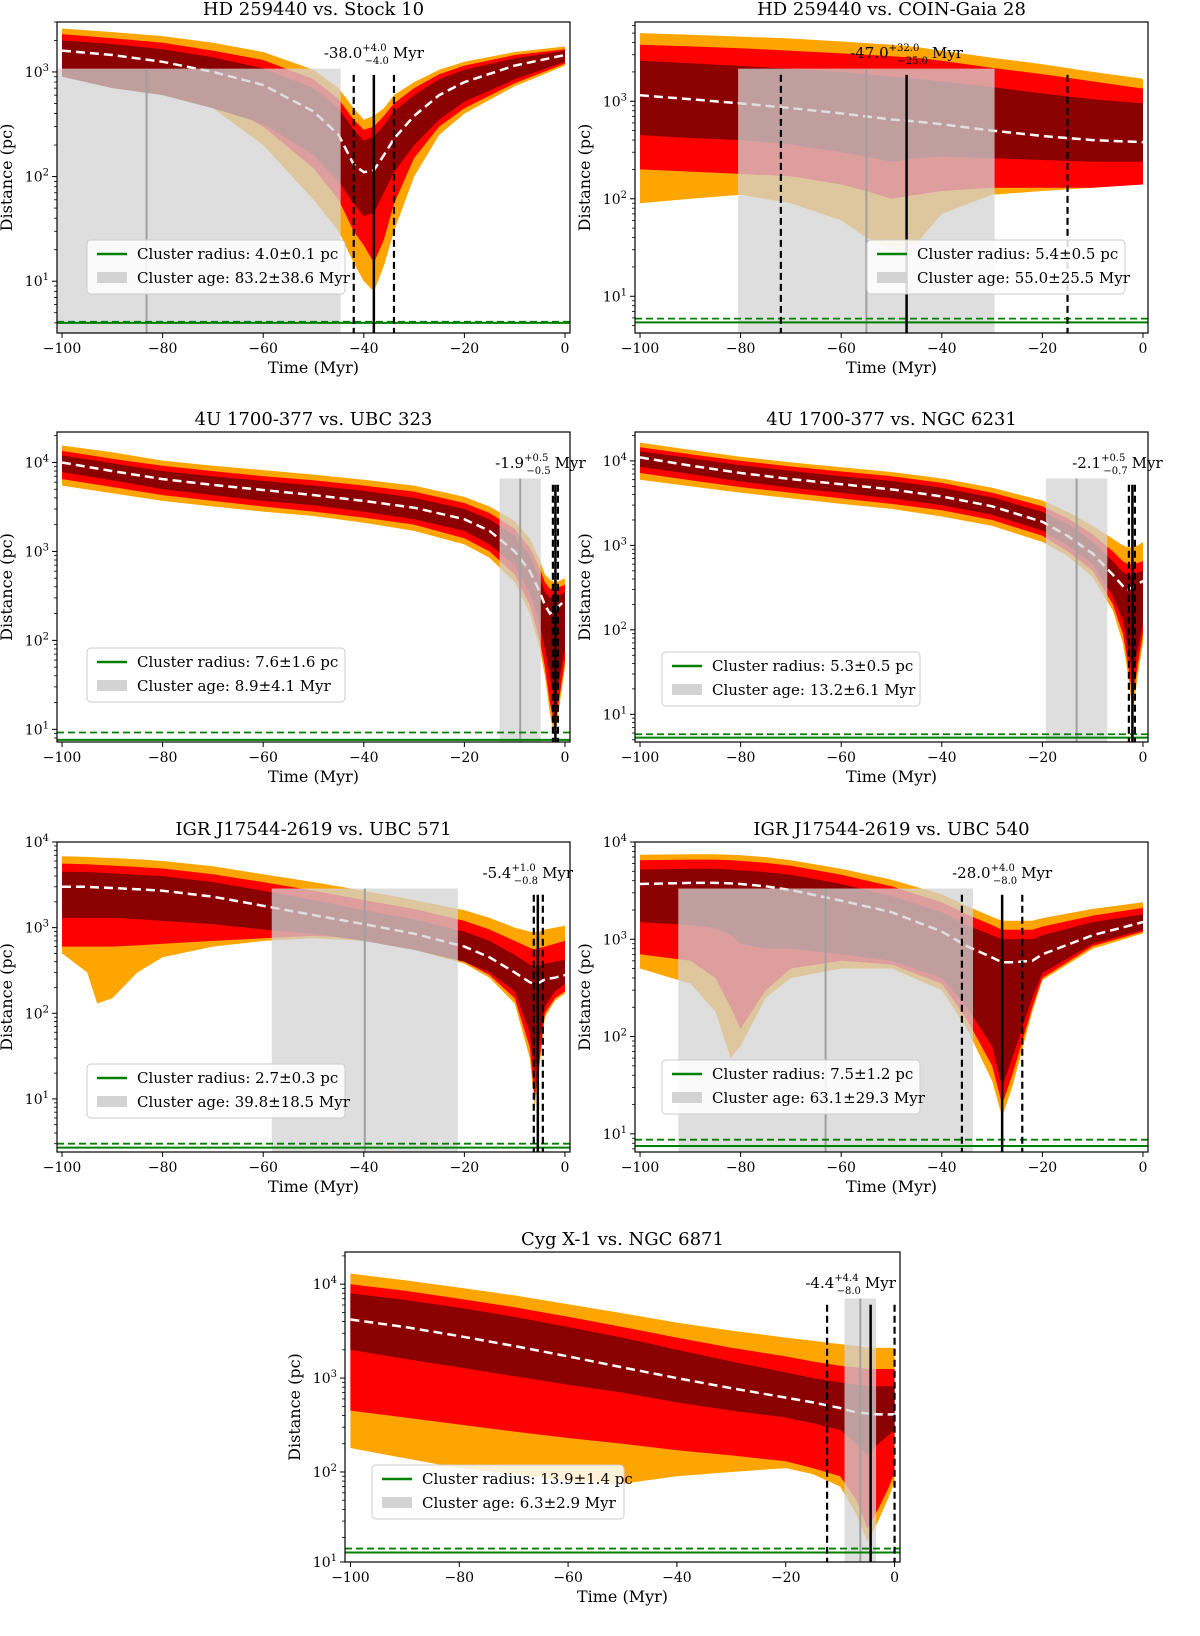 The height and width of the screenshot is (1636, 1200). Describe the element at coordinates (293, 1102) in the screenshot. I see `legend-age-value: 39.8±18.5 Myr` at that location.